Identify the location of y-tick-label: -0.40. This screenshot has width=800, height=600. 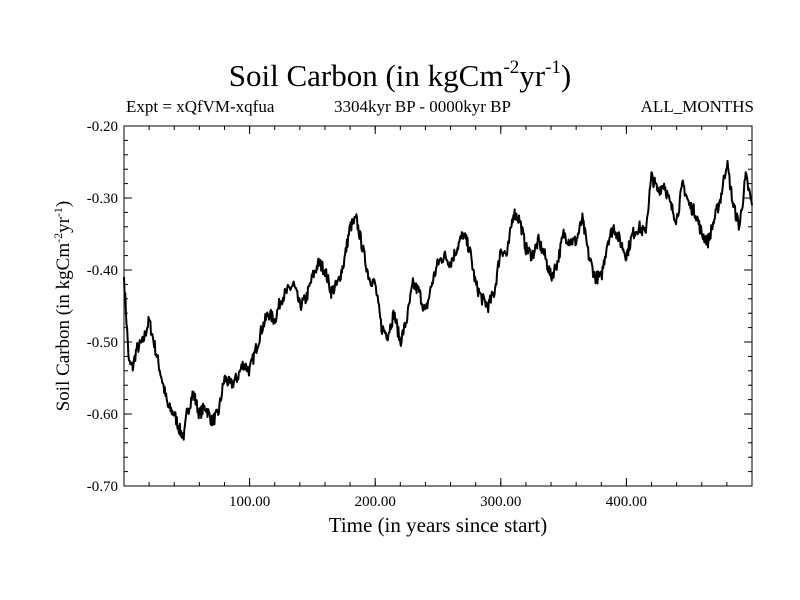
(102, 271).